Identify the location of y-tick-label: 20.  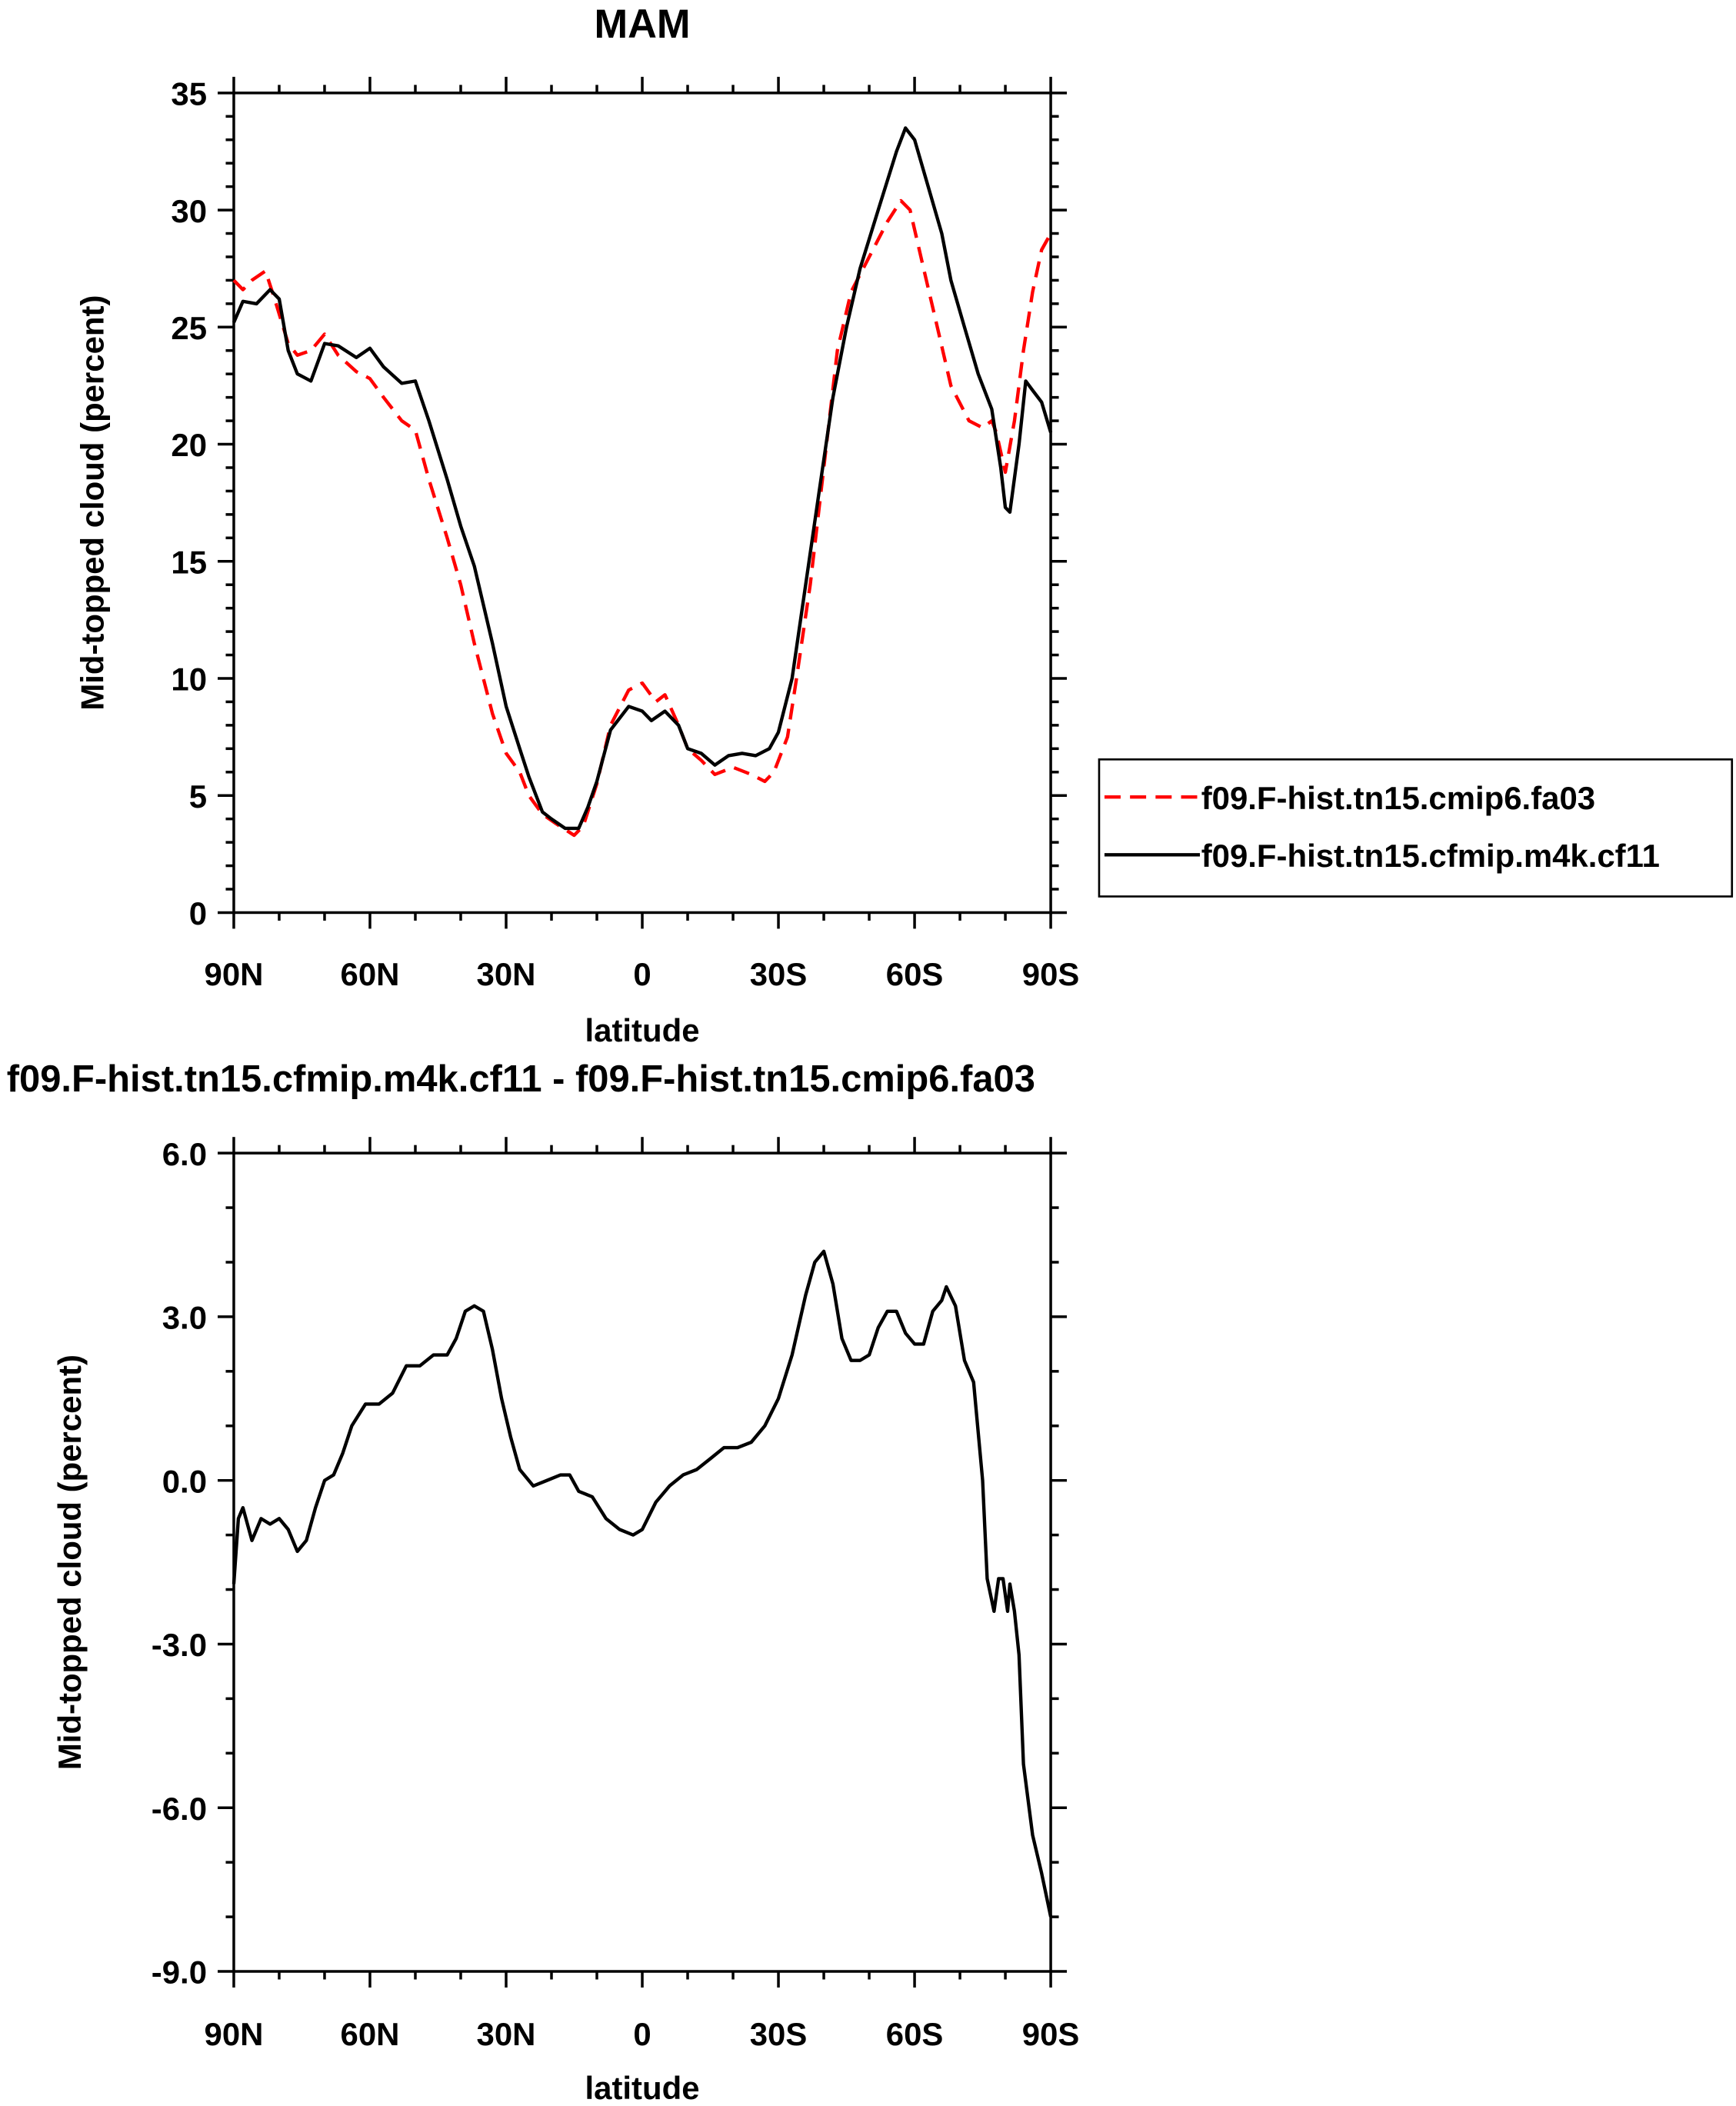
(189, 445).